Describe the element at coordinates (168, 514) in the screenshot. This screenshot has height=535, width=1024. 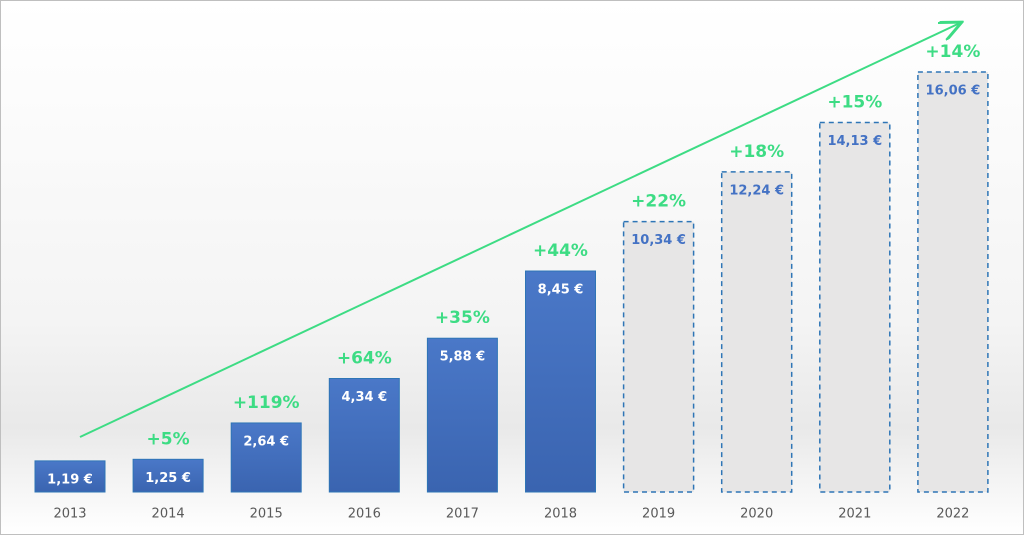
I see `x-tick-label: 2014` at that location.